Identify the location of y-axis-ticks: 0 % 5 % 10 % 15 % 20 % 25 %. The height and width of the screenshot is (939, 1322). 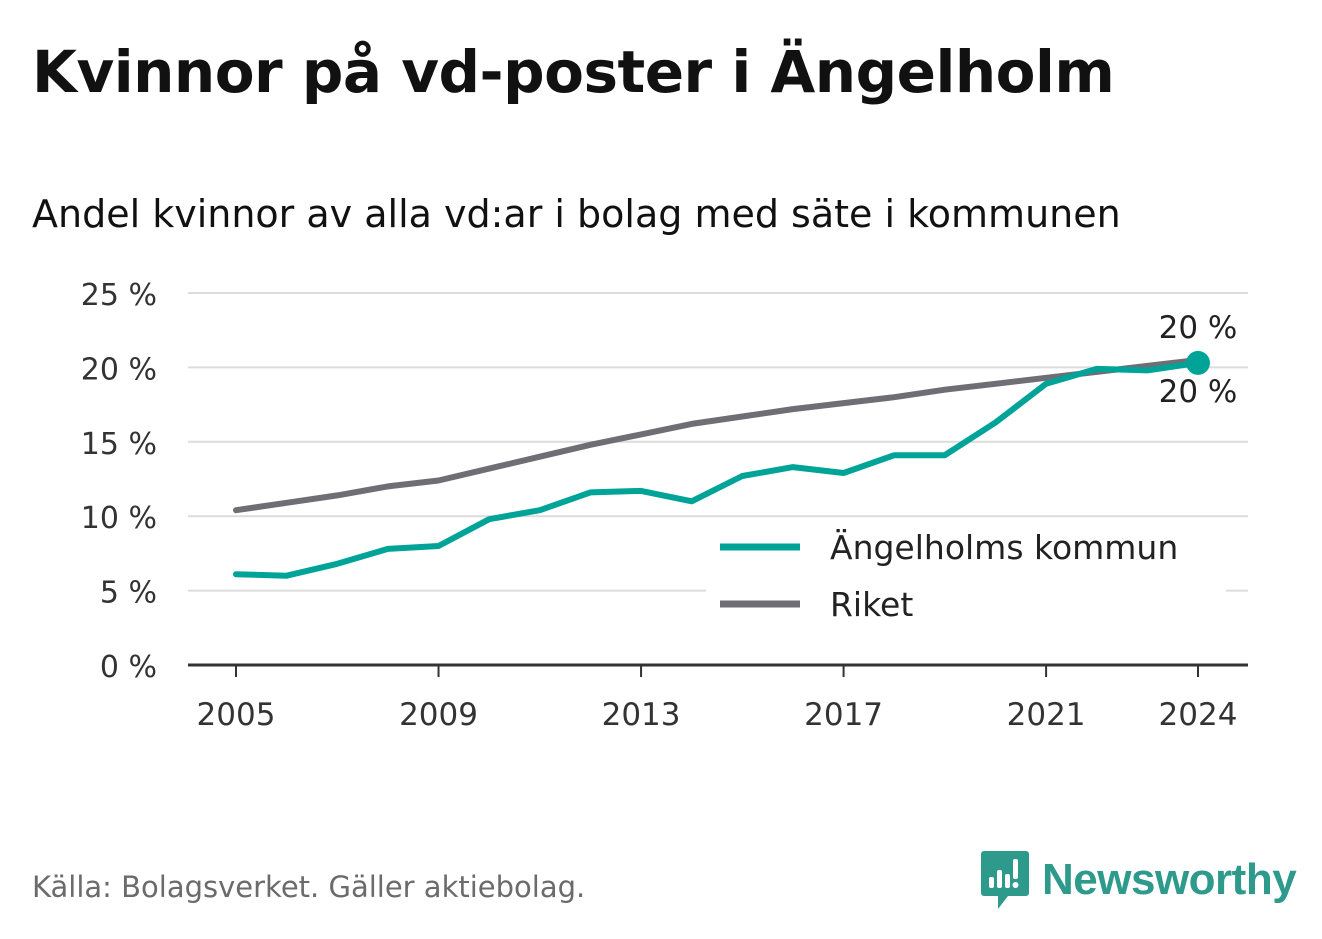
(119, 481).